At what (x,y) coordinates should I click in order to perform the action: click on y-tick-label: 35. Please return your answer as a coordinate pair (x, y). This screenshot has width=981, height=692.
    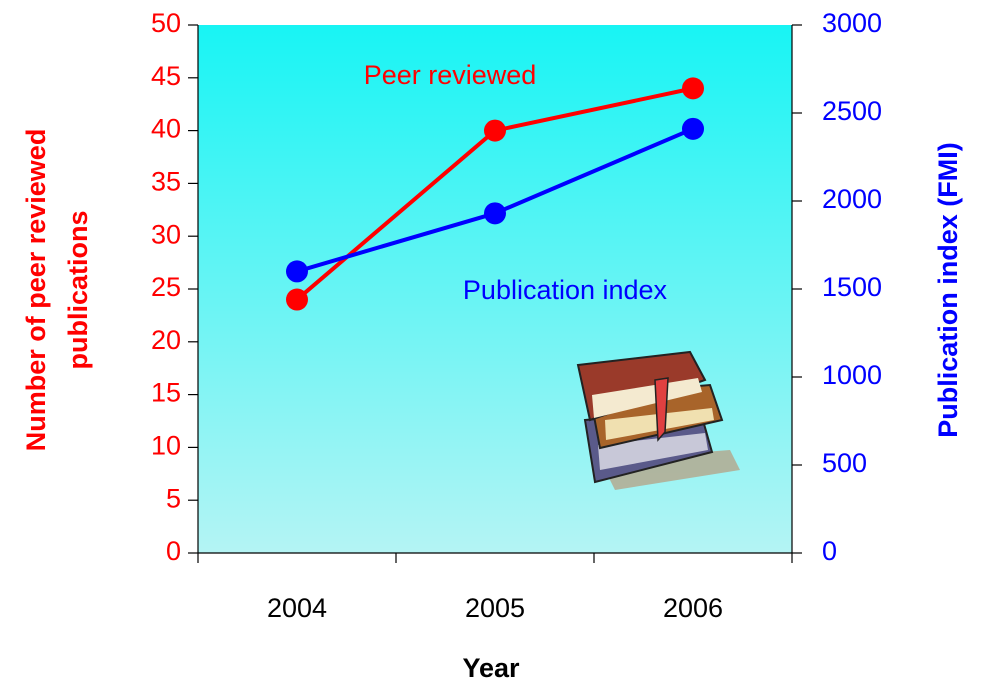
    Looking at the image, I should click on (166, 182).